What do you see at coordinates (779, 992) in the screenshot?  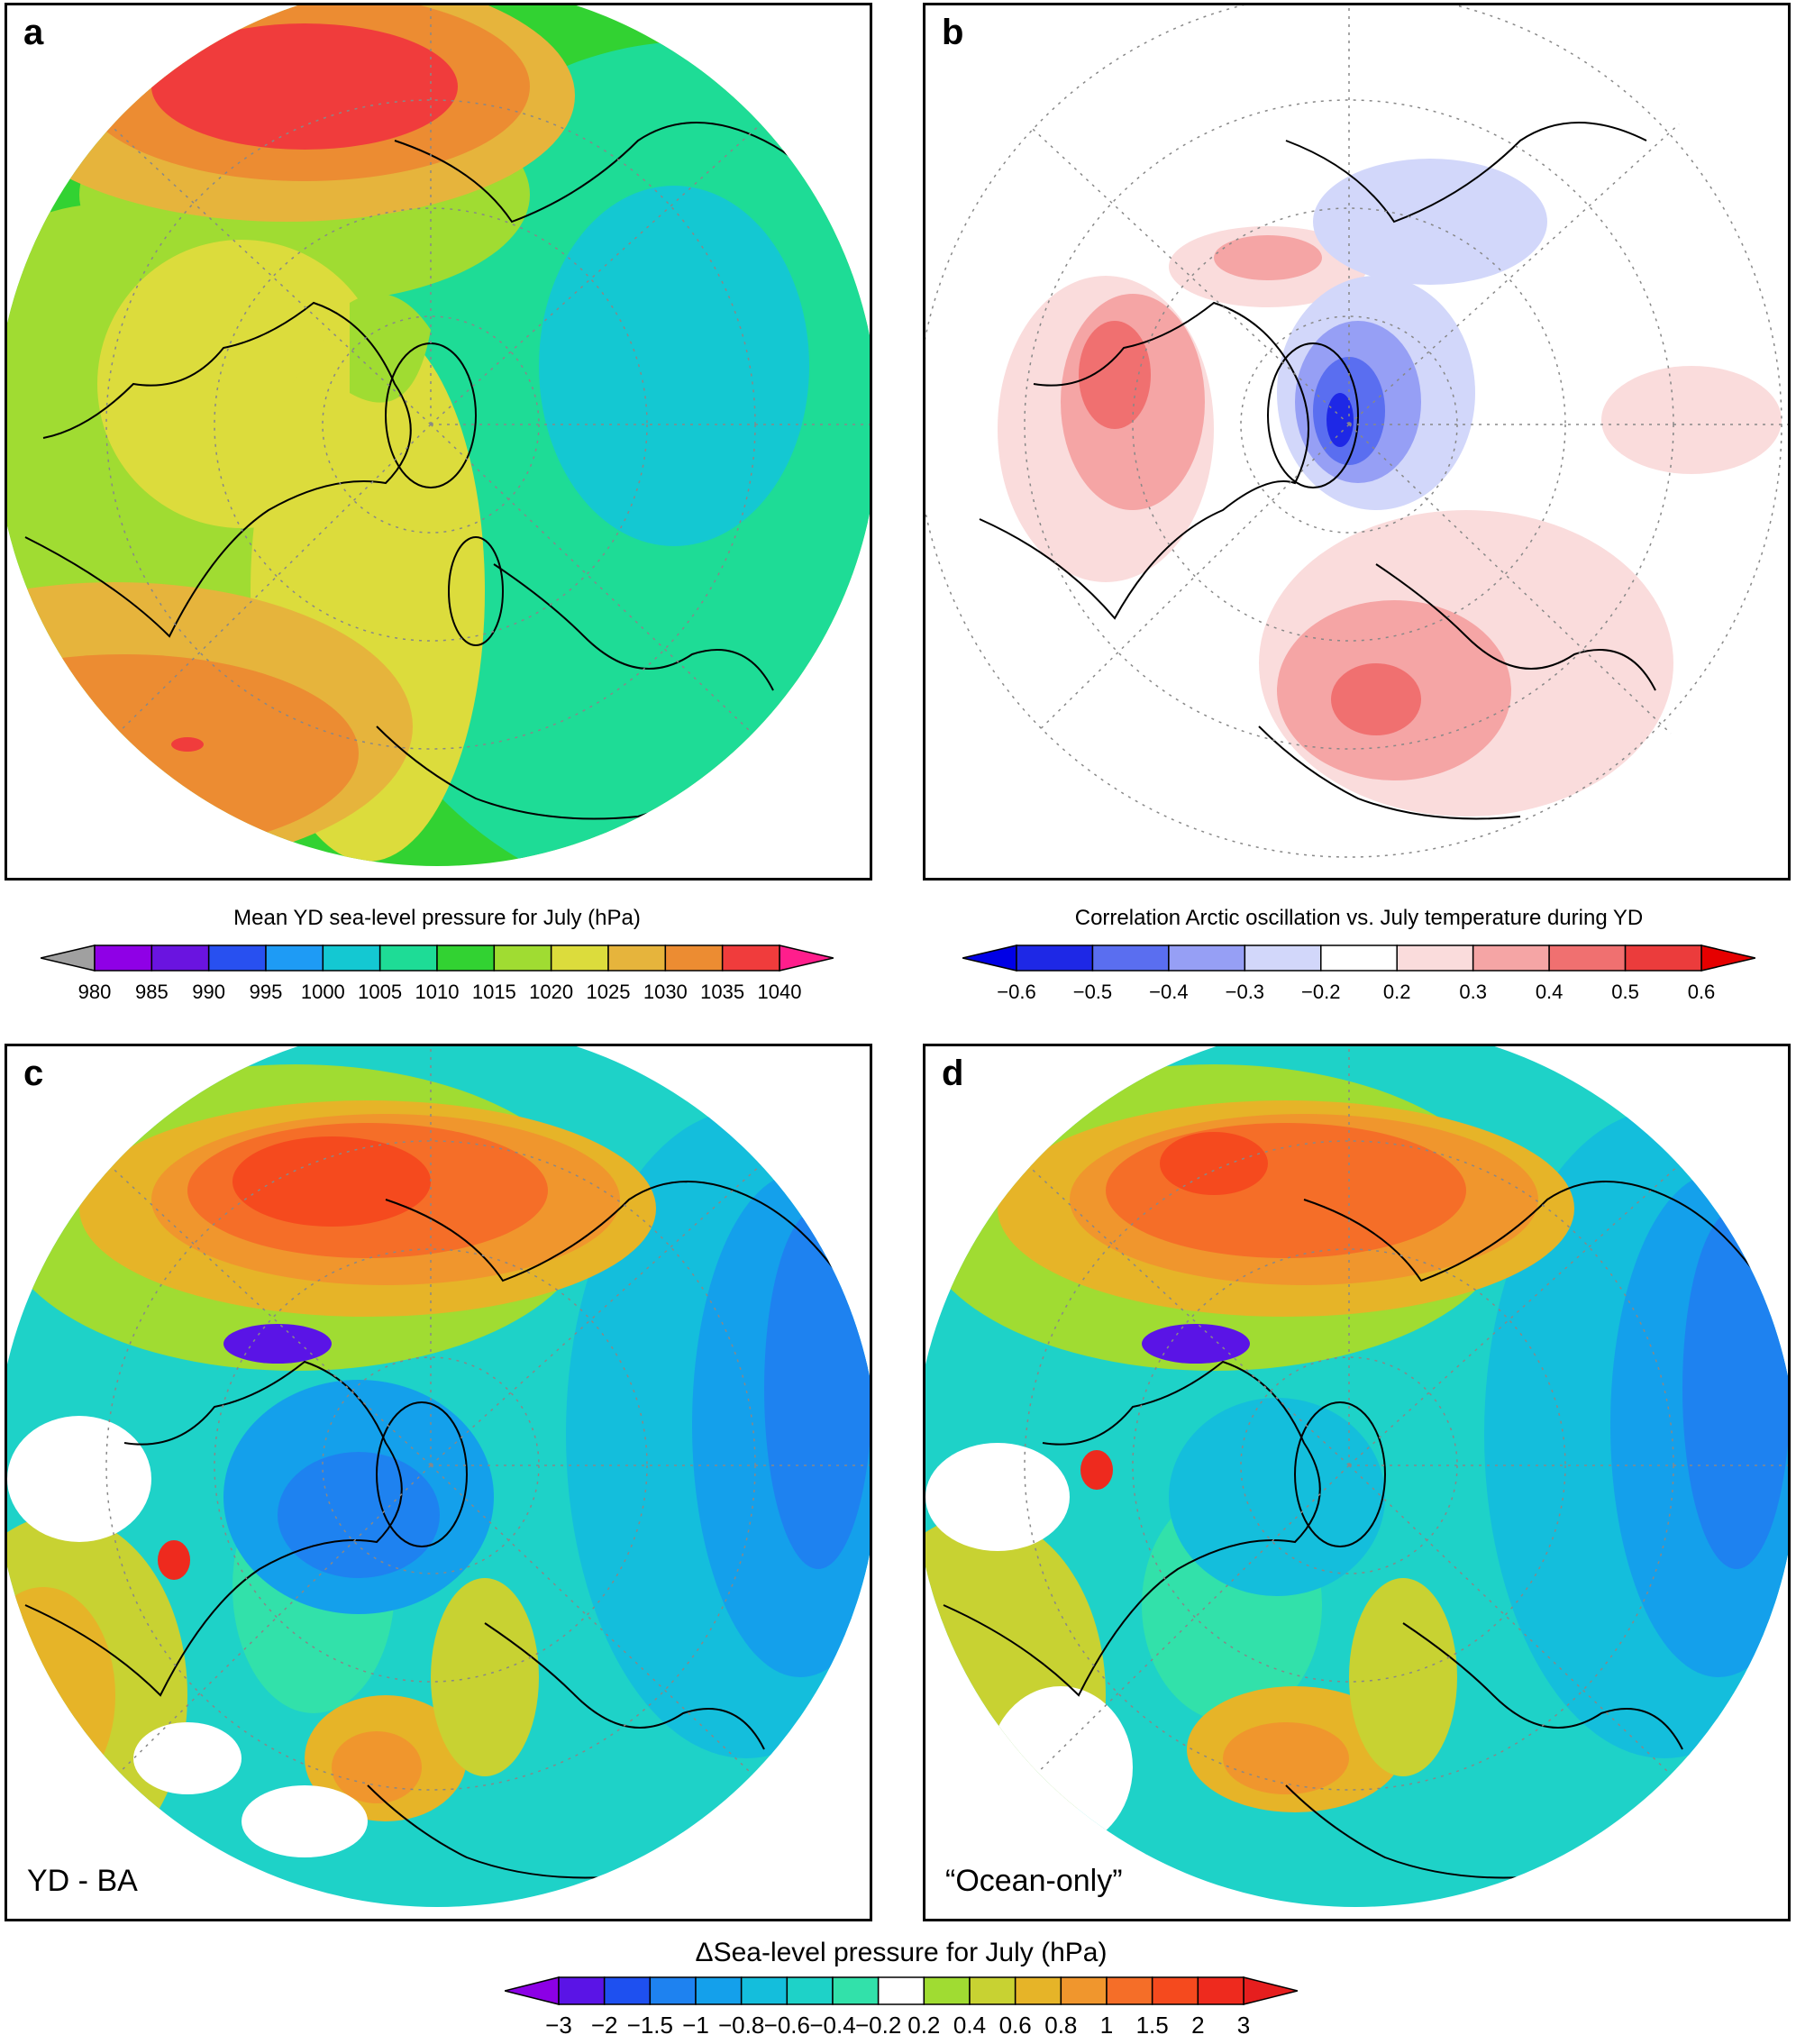 I see `colorbar-tick-label: 1040` at bounding box center [779, 992].